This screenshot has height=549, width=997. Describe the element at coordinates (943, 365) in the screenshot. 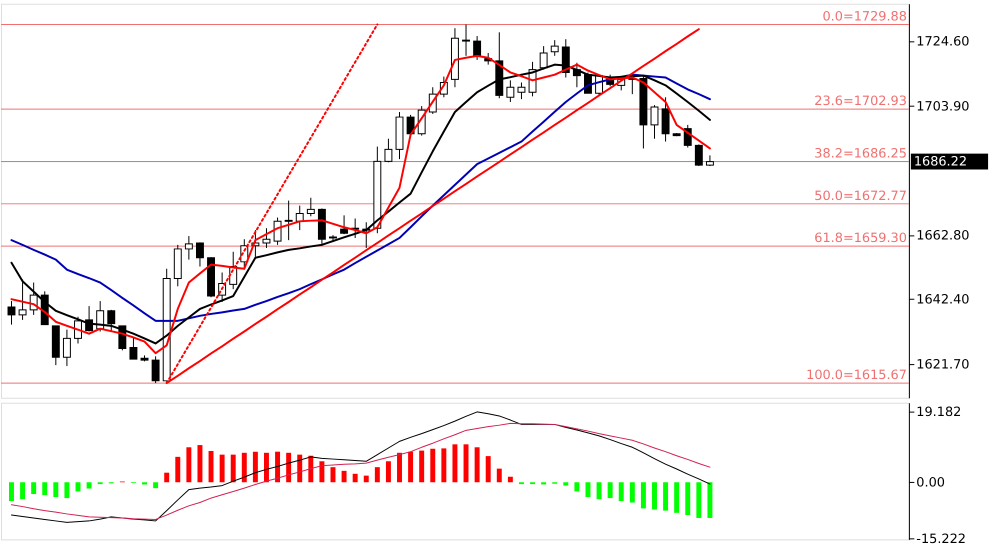

I see `y-tick-label: 1621.70` at that location.